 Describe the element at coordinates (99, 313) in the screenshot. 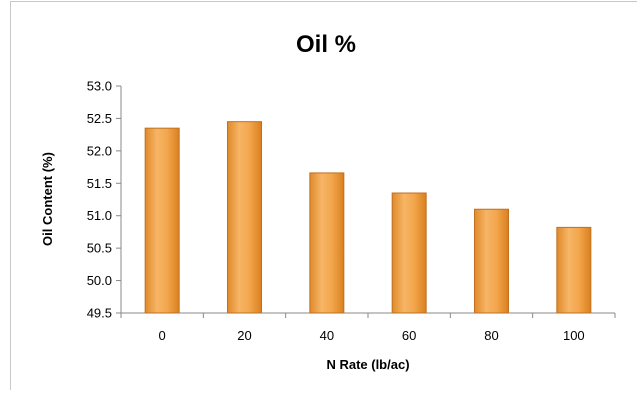

I see `y-tick-label: 49.5` at that location.